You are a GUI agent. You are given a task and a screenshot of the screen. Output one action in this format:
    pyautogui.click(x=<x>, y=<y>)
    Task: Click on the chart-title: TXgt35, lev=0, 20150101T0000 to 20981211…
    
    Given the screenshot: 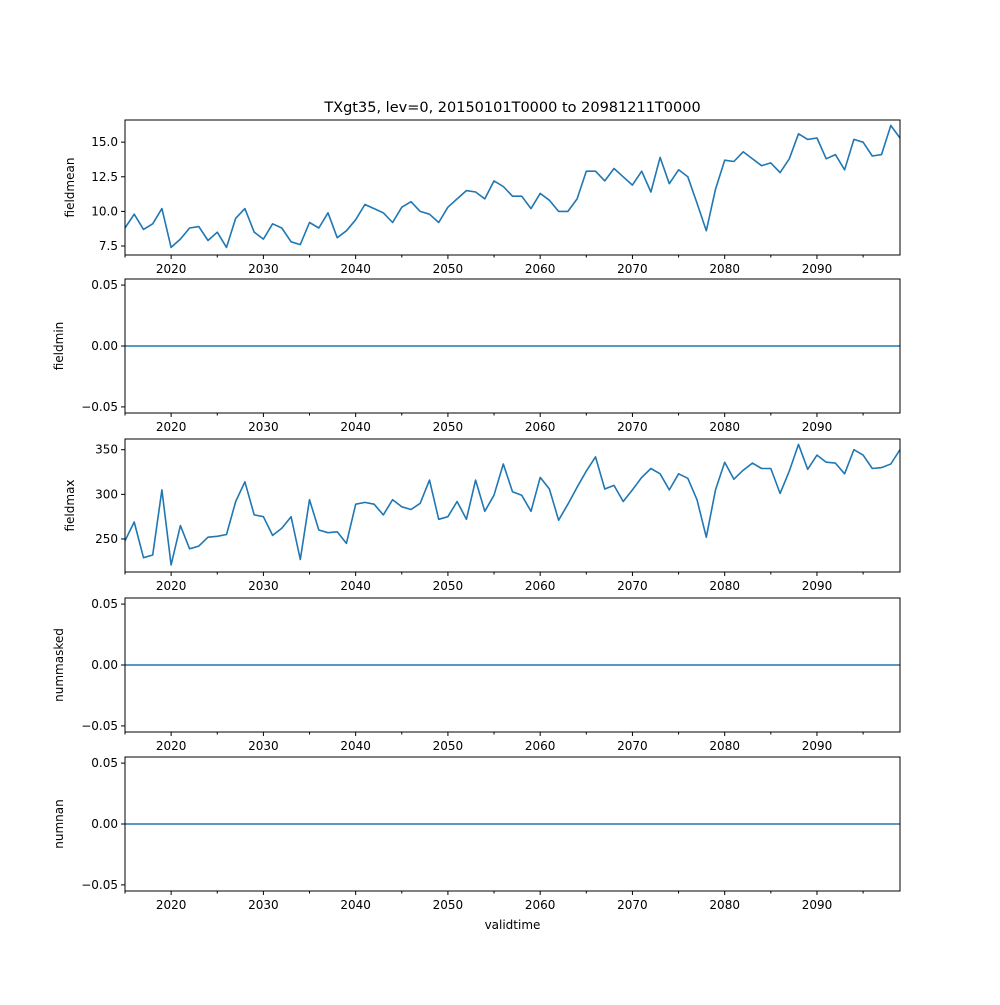 What is the action you would take?
    pyautogui.click(x=511, y=108)
    